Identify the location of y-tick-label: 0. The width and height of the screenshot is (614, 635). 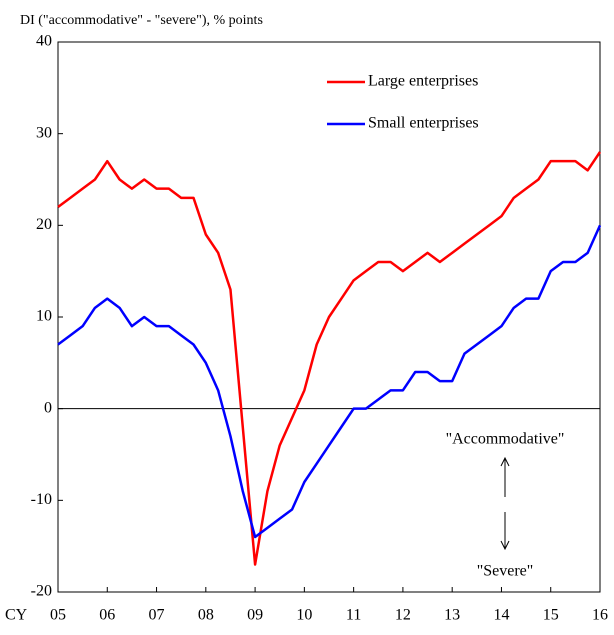
(48, 407).